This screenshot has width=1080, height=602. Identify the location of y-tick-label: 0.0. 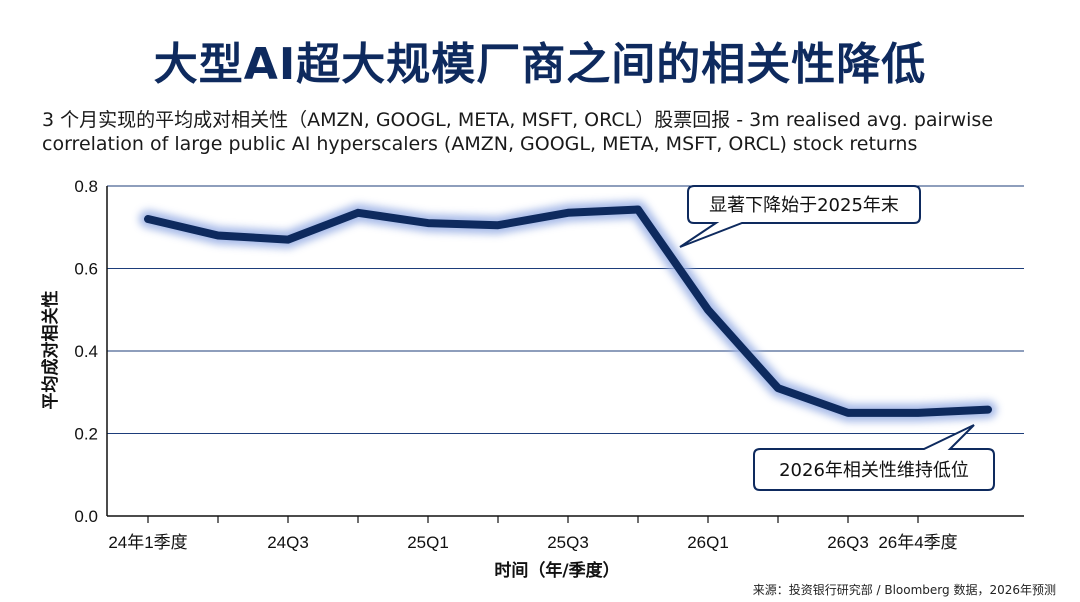
(86, 516).